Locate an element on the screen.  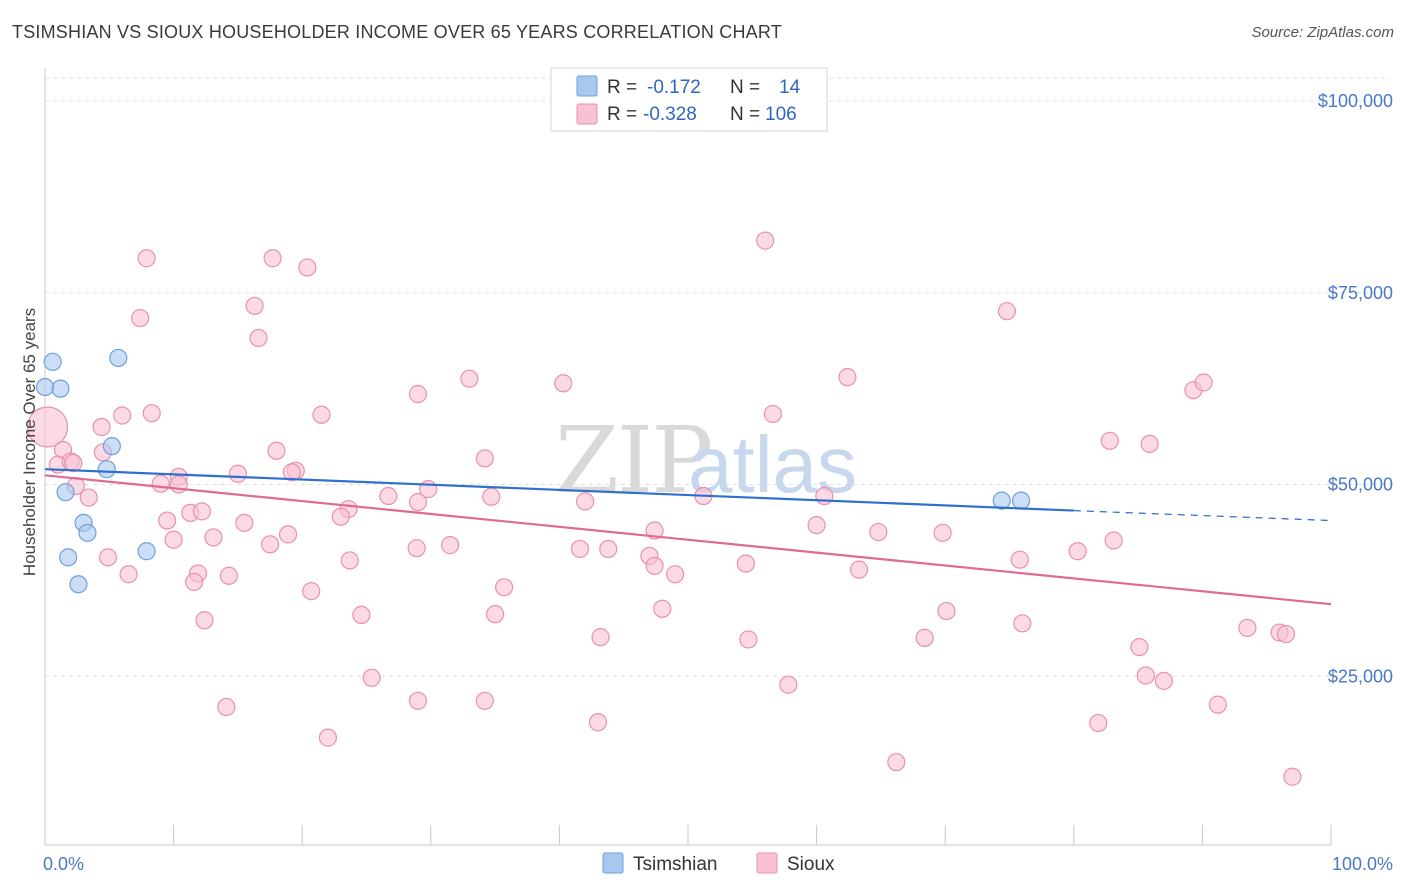
legend-r-value: -0.328 is located at coordinates (670, 114).